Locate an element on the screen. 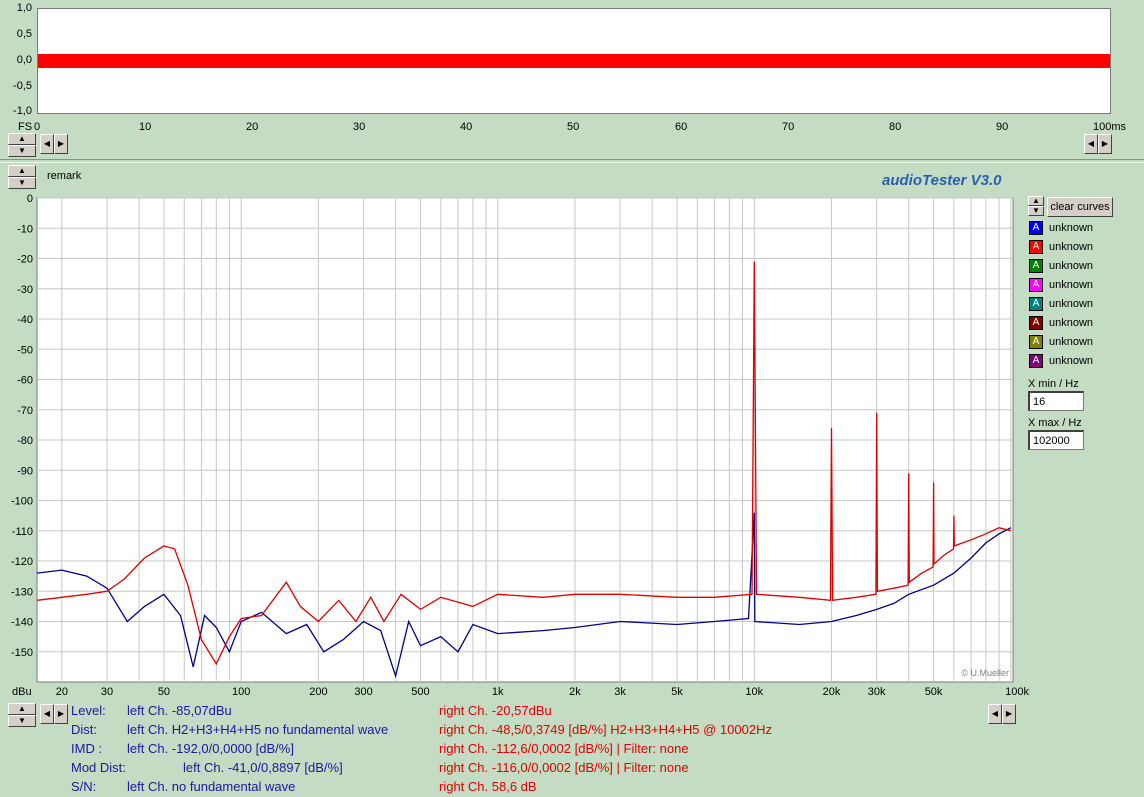 The image size is (1144, 797). x-tick-label: 3k is located at coordinates (620, 692).